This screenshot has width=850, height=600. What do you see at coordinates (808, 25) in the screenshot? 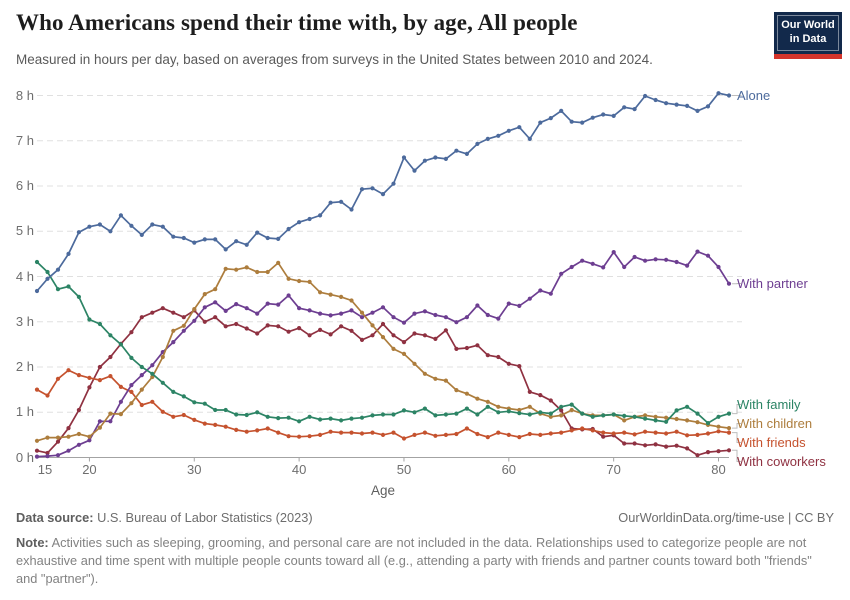
I see `owid-logo-line1: Our World` at bounding box center [808, 25].